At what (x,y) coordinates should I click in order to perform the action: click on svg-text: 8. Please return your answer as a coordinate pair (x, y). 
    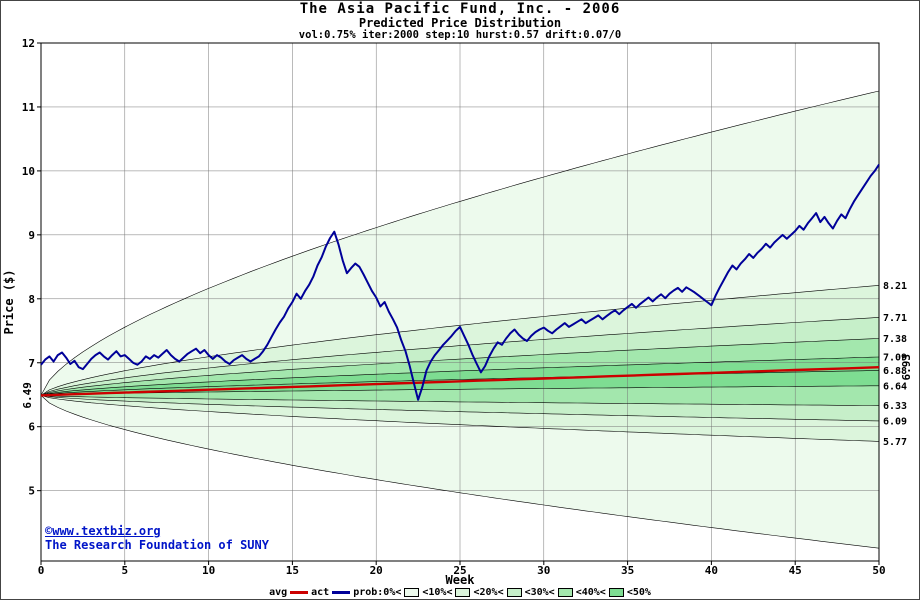
    Looking at the image, I should click on (31, 299).